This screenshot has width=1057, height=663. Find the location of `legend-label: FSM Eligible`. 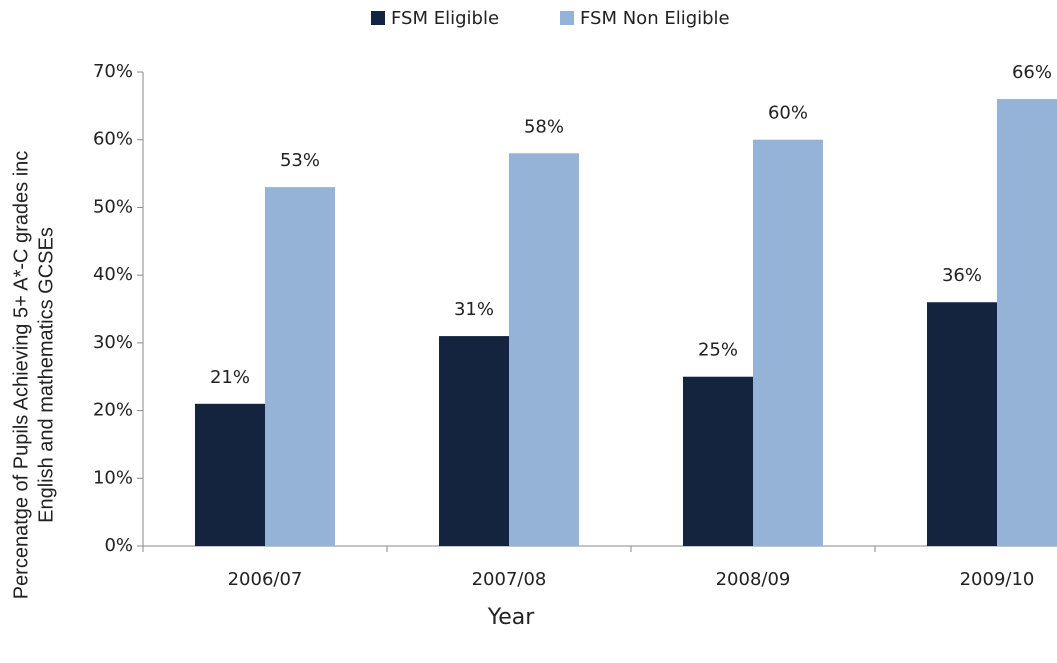

legend-label: FSM Eligible is located at coordinates (445, 18).